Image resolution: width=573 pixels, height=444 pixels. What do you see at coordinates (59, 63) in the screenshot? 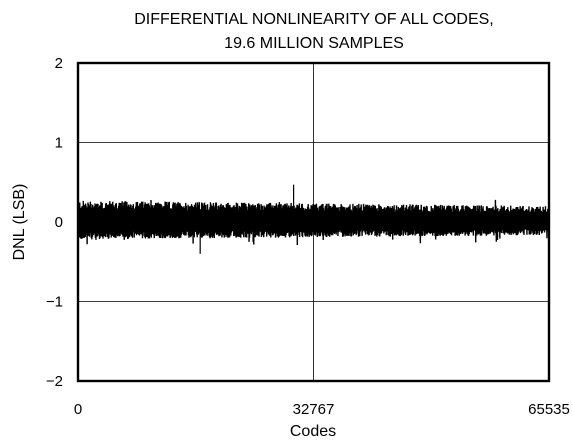
I see `y-tick-label-0: 2` at bounding box center [59, 63].